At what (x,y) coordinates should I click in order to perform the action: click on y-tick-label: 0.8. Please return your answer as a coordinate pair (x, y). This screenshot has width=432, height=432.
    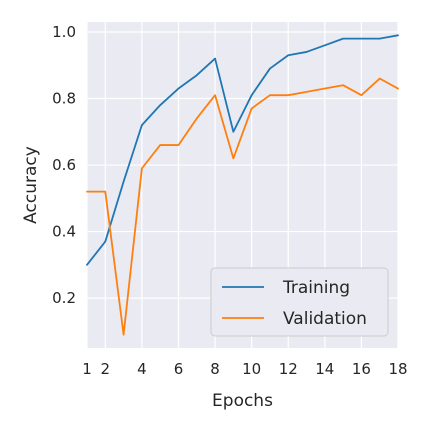
    Looking at the image, I should click on (64, 99).